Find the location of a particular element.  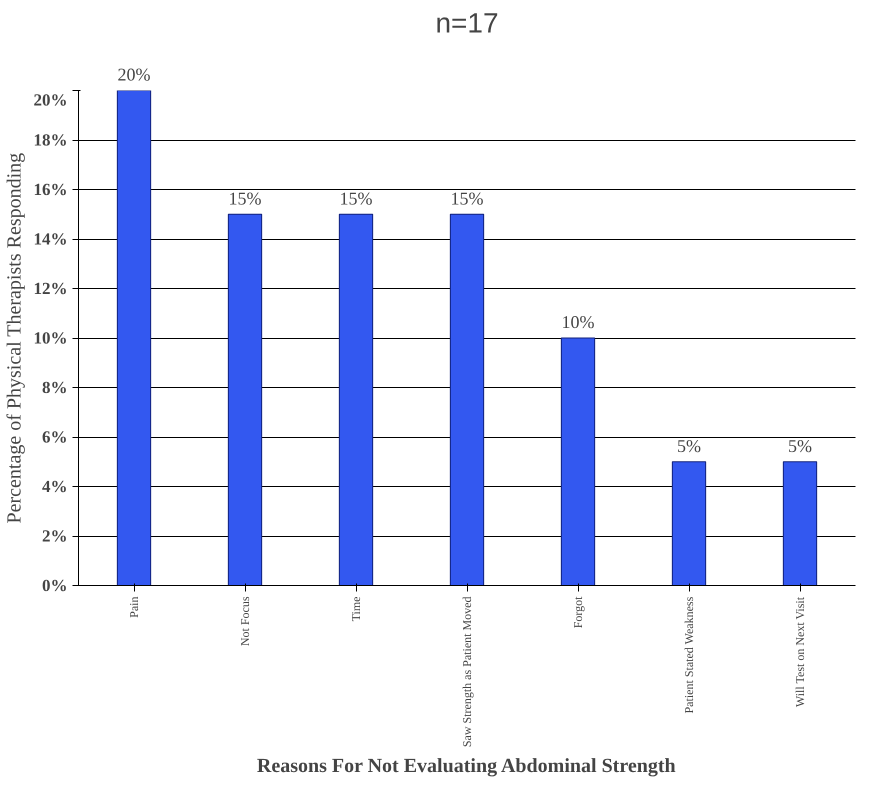

y-tick-label: 4% is located at coordinates (55, 486).